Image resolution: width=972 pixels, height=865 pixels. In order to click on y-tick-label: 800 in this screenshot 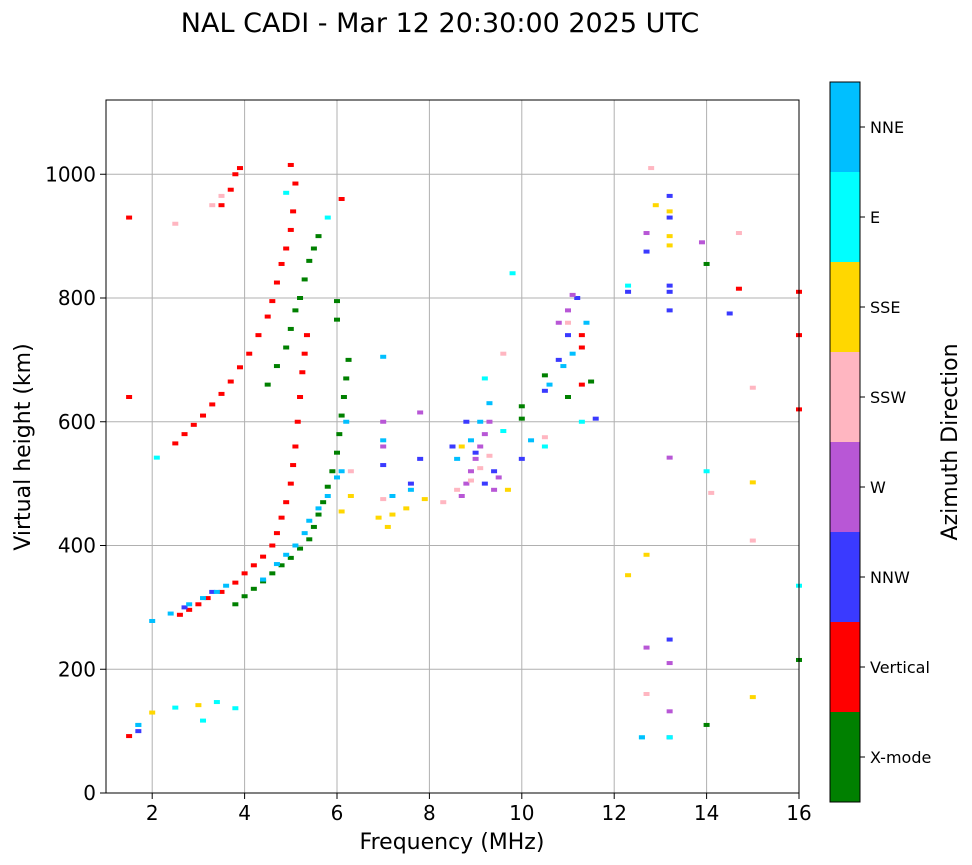, I will do `click(77, 298)`.